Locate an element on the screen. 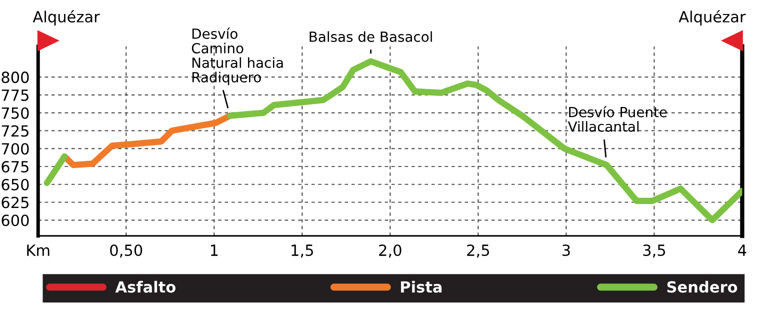 This screenshot has height=324, width=778. x-tick-label: Km is located at coordinates (38, 250).